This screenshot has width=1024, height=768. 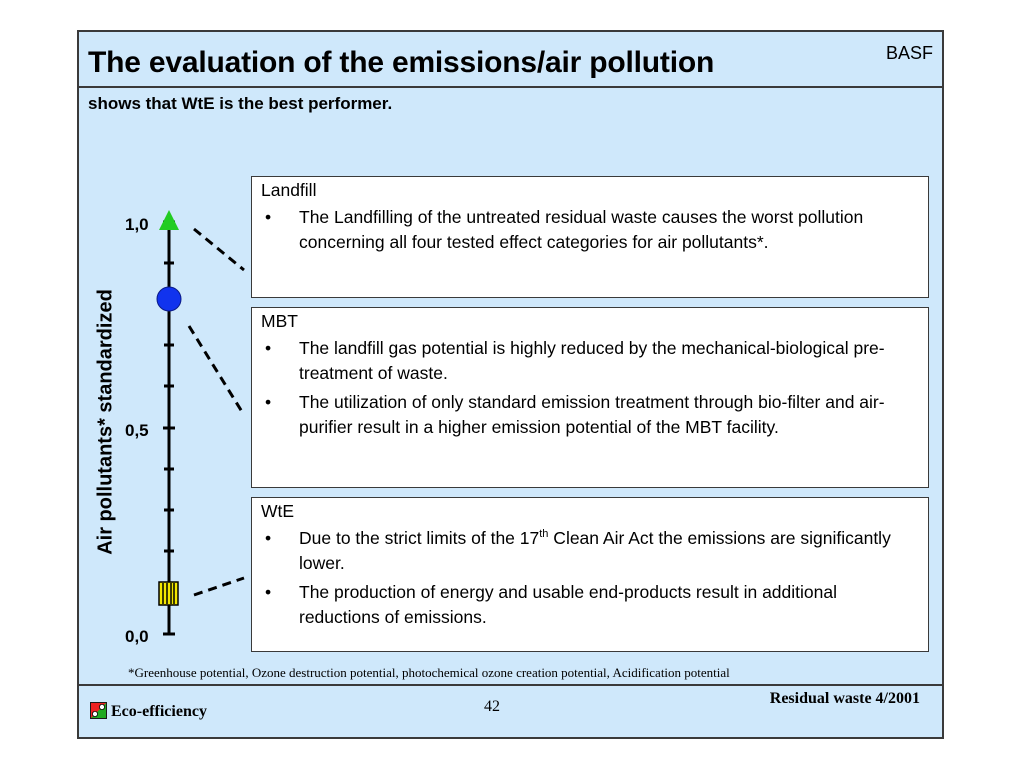 What do you see at coordinates (169, 299) in the screenshot?
I see `mbt-marker` at bounding box center [169, 299].